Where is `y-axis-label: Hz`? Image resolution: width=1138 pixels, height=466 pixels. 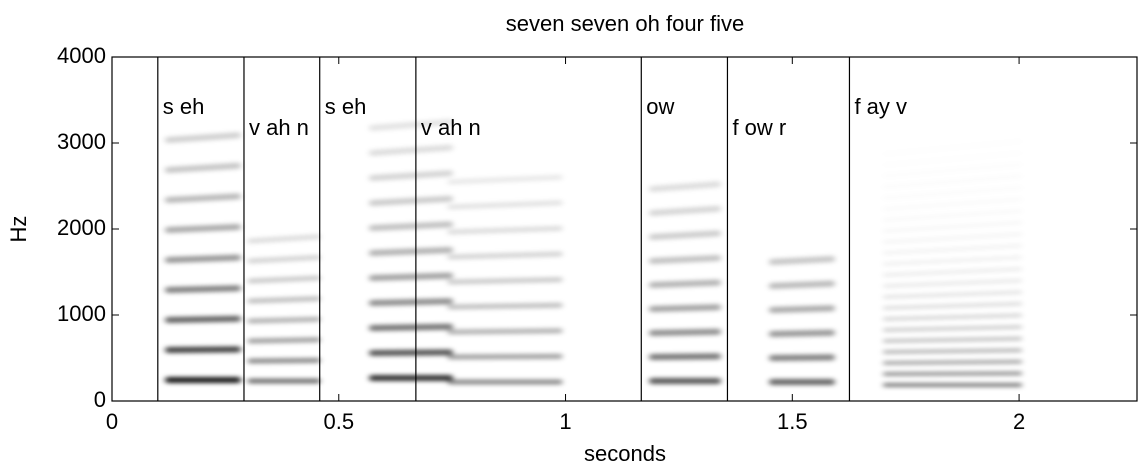
y-axis-label: Hz is located at coordinates (18, 229).